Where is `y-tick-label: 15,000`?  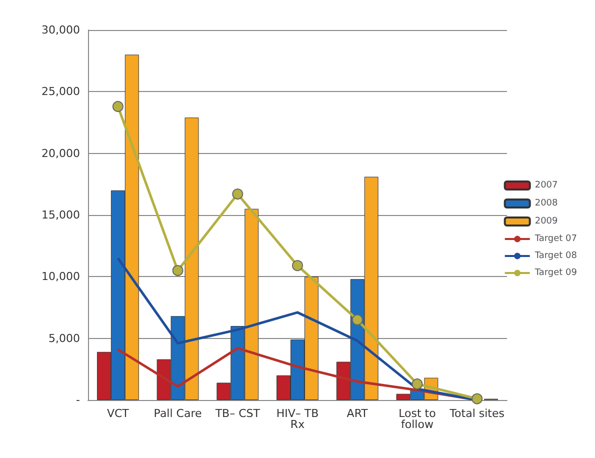 y-tick-label: 15,000 is located at coordinates (61, 215).